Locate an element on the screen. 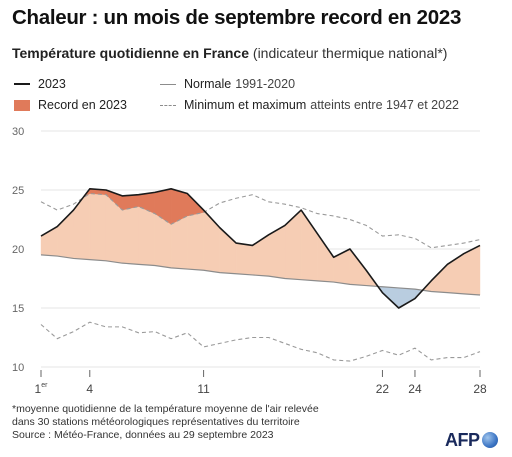 The width and height of the screenshot is (512, 457). y-tick-label: 20 is located at coordinates (18, 250).